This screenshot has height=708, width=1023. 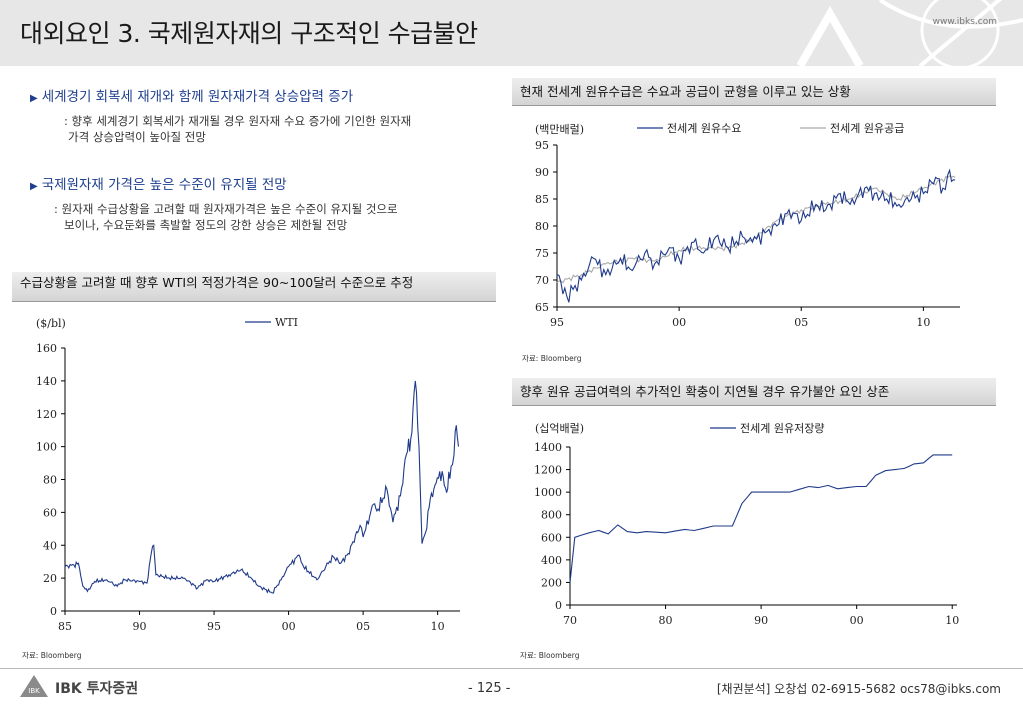 What do you see at coordinates (65, 626) in the screenshot?
I see `x-tick-label: 85` at bounding box center [65, 626].